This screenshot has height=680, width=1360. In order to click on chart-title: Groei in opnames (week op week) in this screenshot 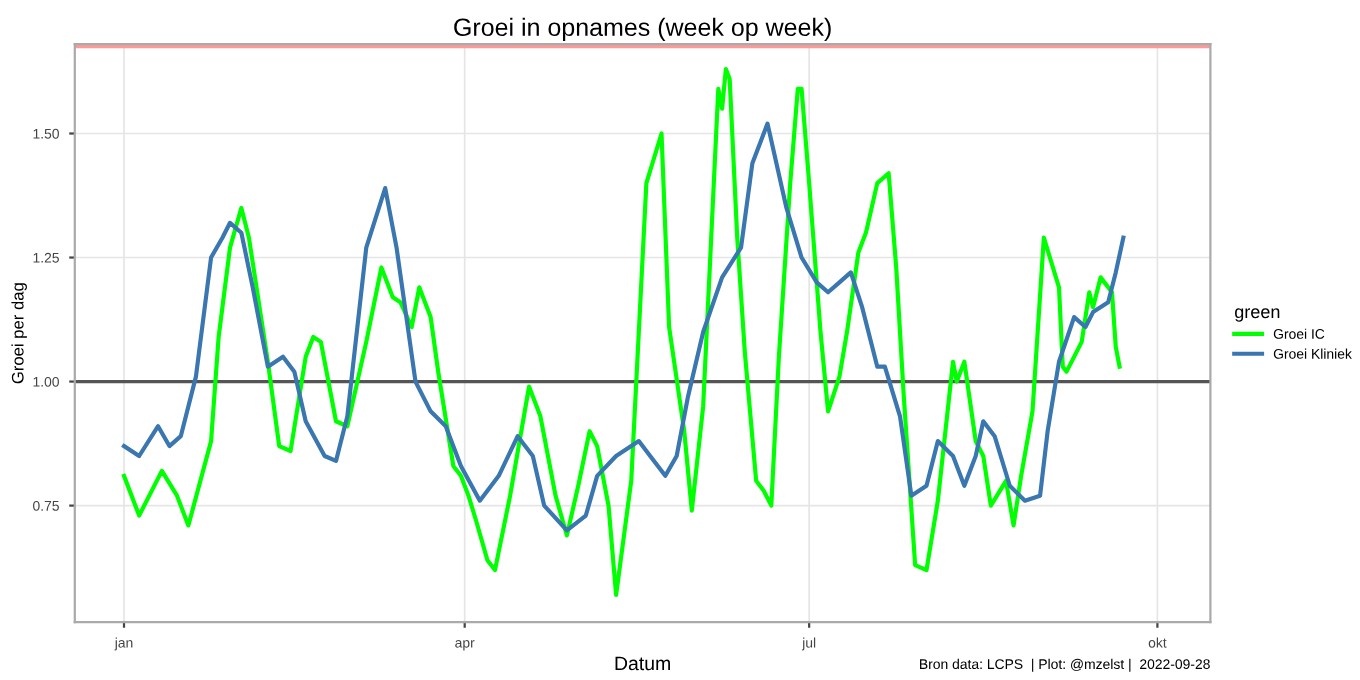, I will do `click(642, 29)`.